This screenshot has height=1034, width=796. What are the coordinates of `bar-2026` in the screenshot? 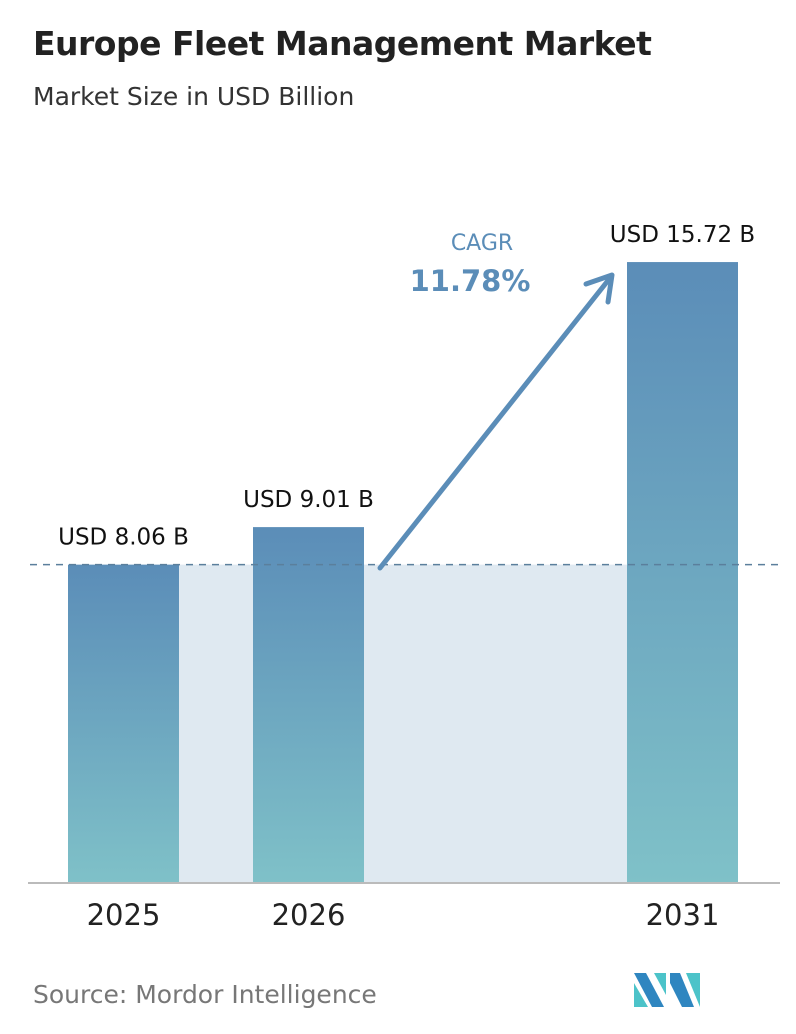 It's located at (308, 705).